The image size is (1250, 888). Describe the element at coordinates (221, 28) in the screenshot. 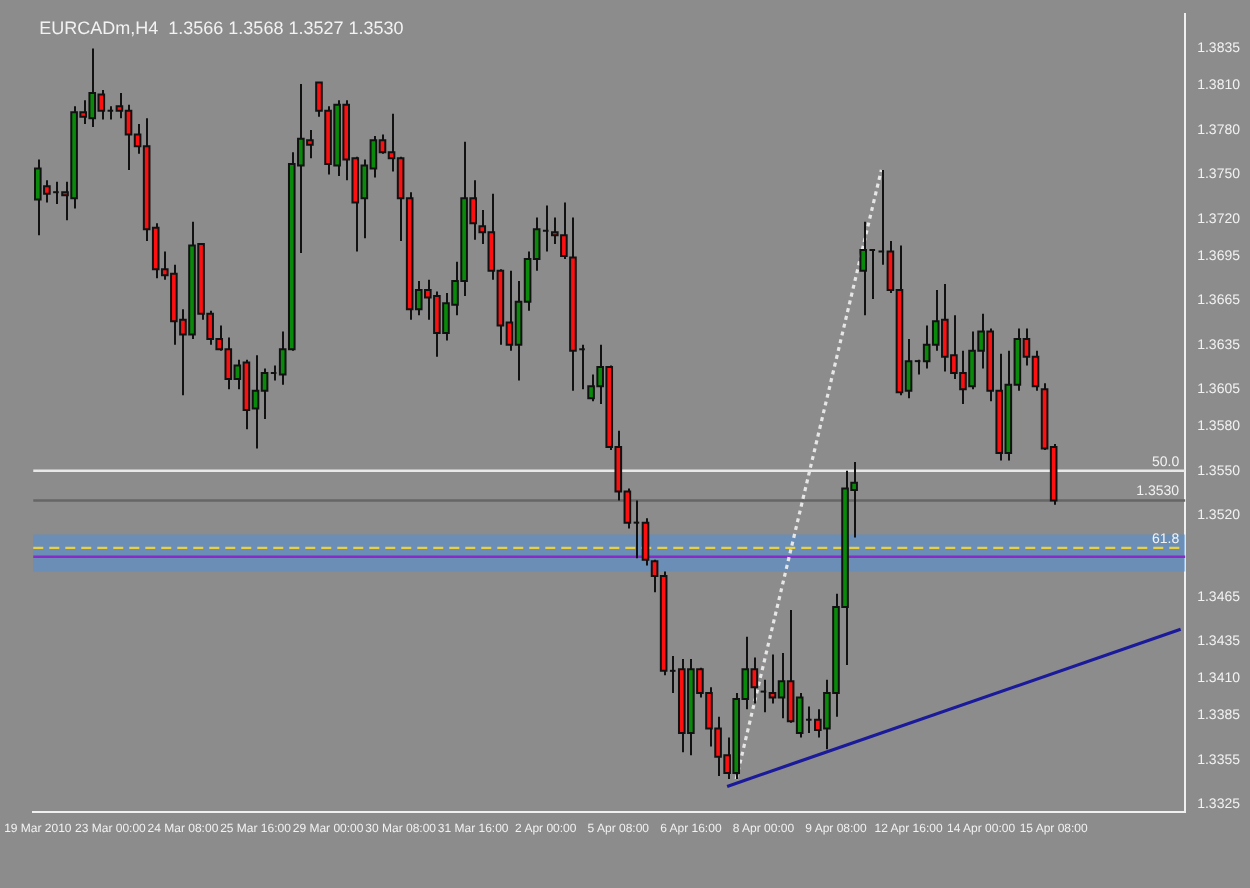

I see `chart-title: EURCADm,H4 1.3566 1.3568 1.3527 1.3530` at that location.